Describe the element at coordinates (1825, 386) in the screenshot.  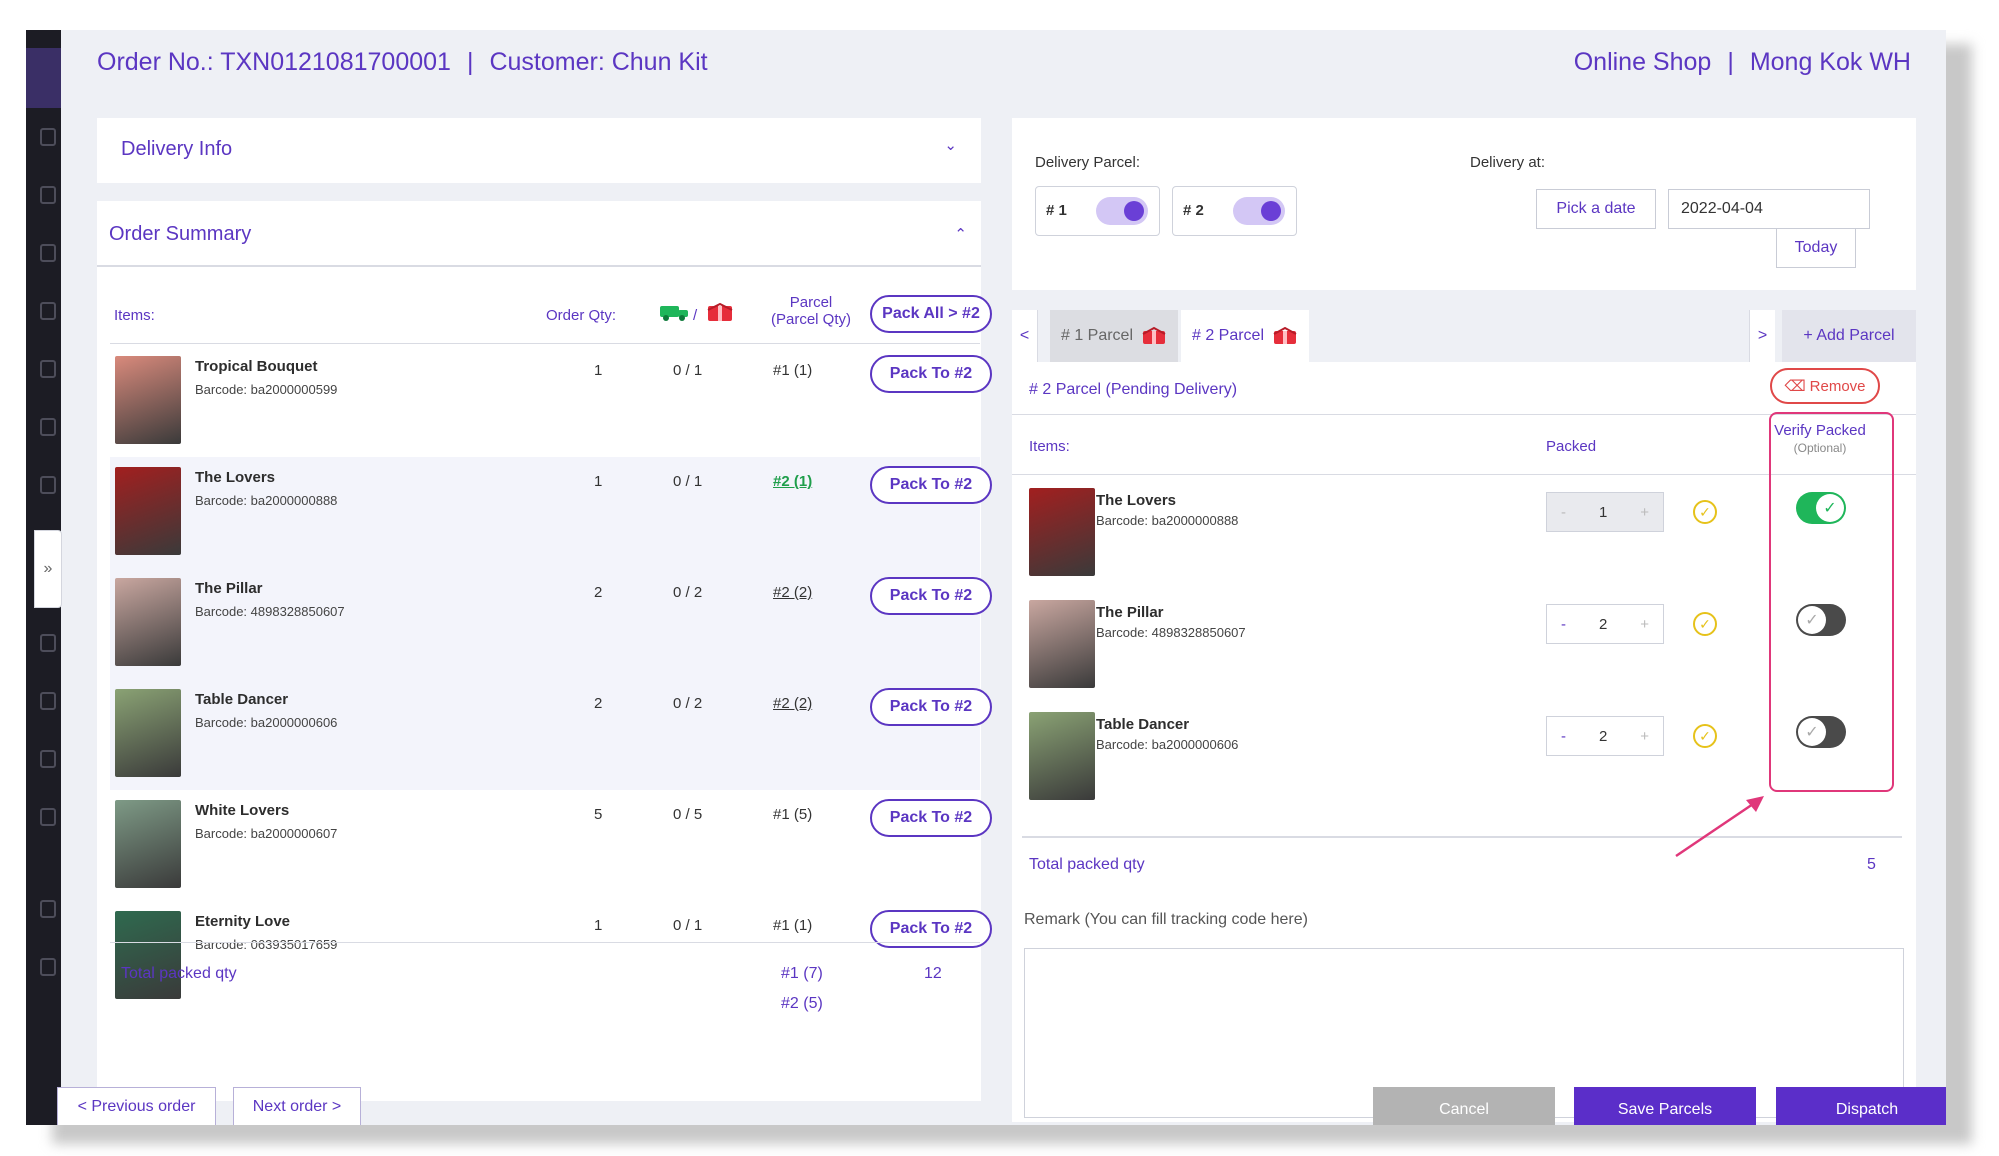
I see `remove-parcel-button: ⌫ Remove` at that location.